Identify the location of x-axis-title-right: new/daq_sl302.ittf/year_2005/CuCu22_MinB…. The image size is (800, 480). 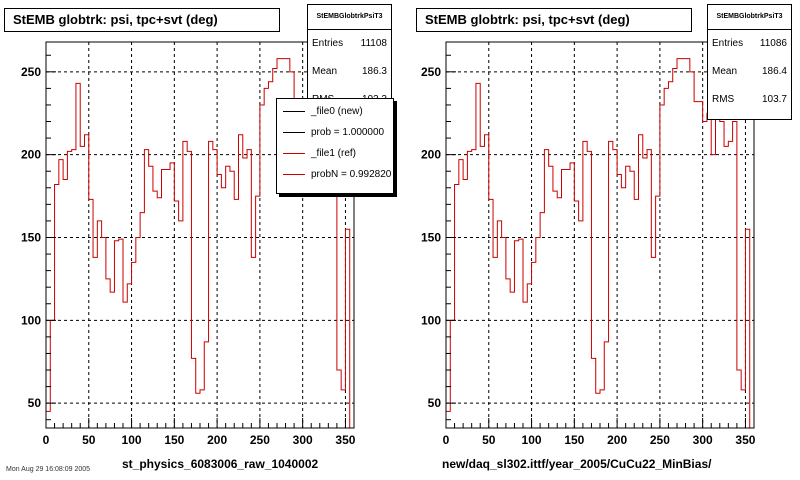
(577, 464).